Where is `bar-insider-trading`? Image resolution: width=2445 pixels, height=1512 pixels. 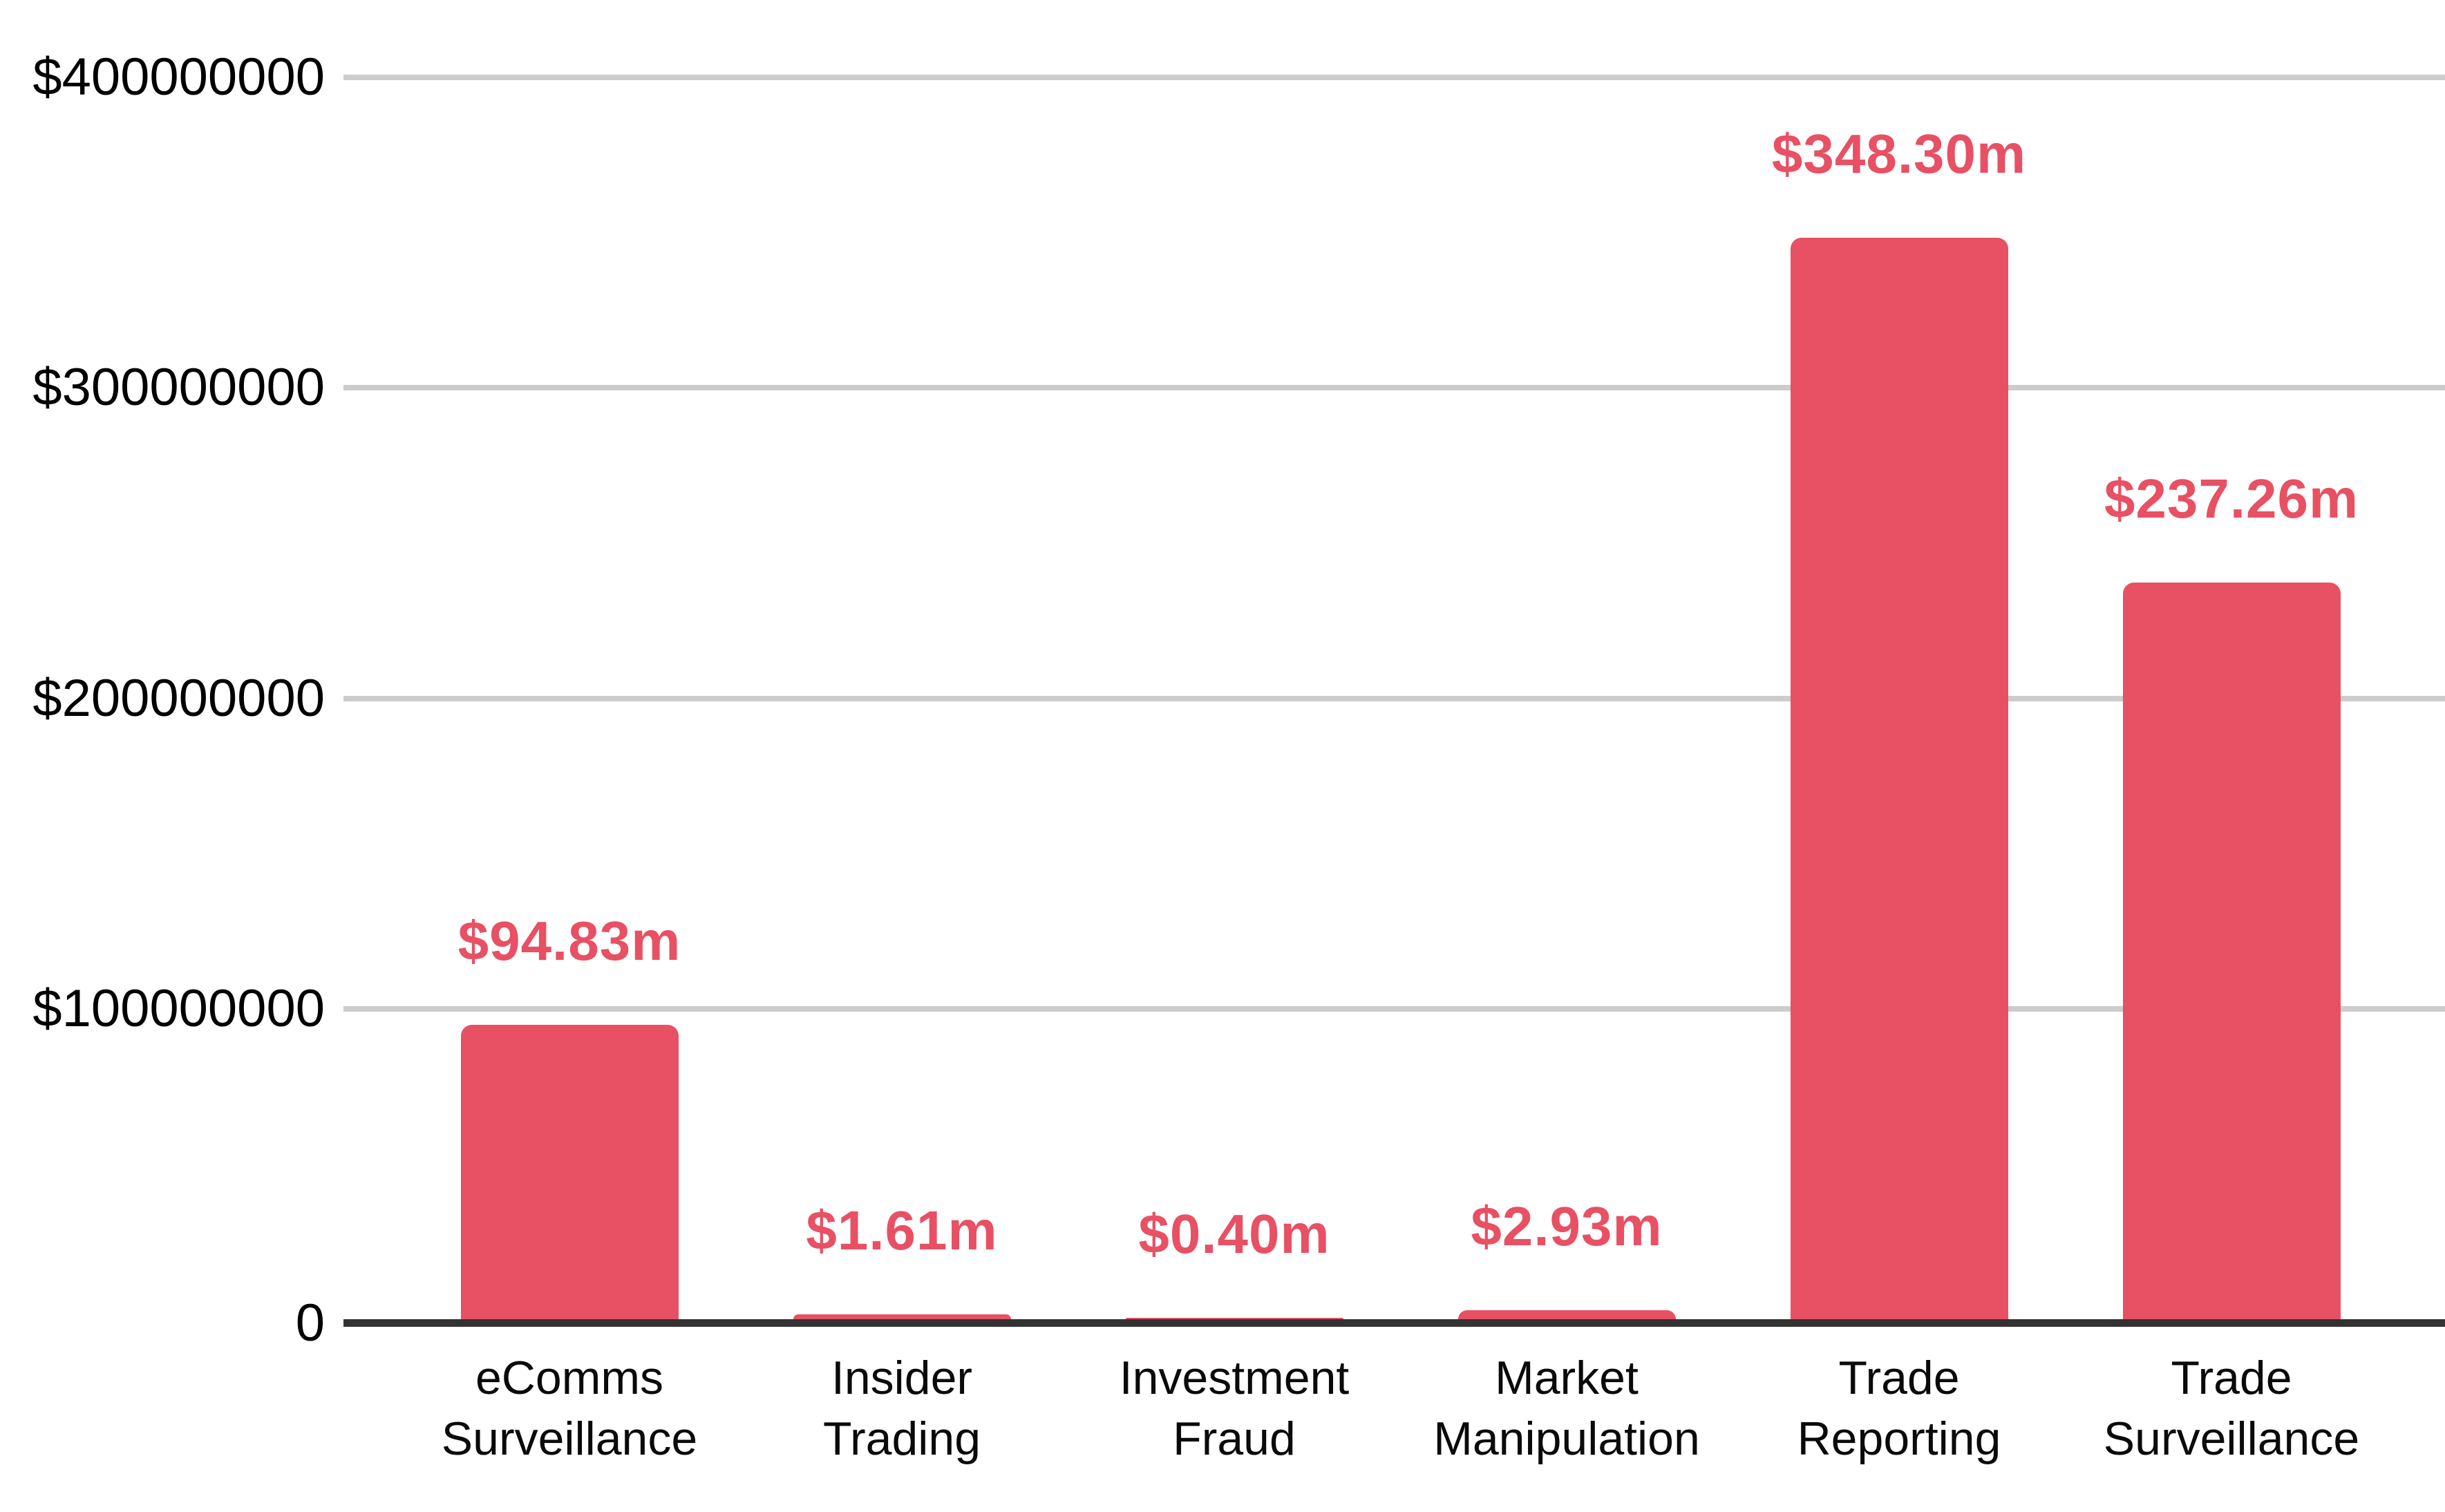 bar-insider-trading is located at coordinates (902, 1316).